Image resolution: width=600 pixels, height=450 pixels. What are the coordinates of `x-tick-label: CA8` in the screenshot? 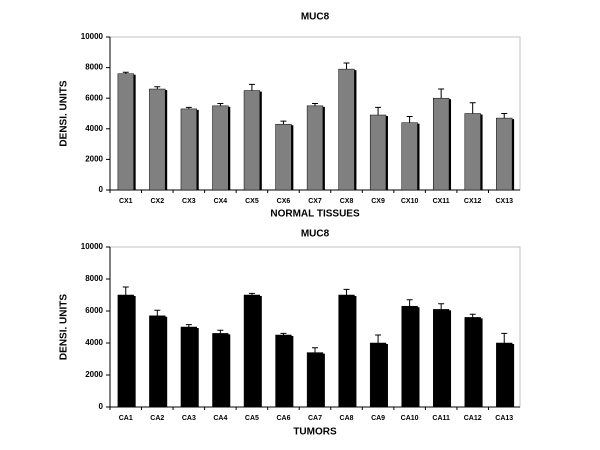 It's located at (347, 418).